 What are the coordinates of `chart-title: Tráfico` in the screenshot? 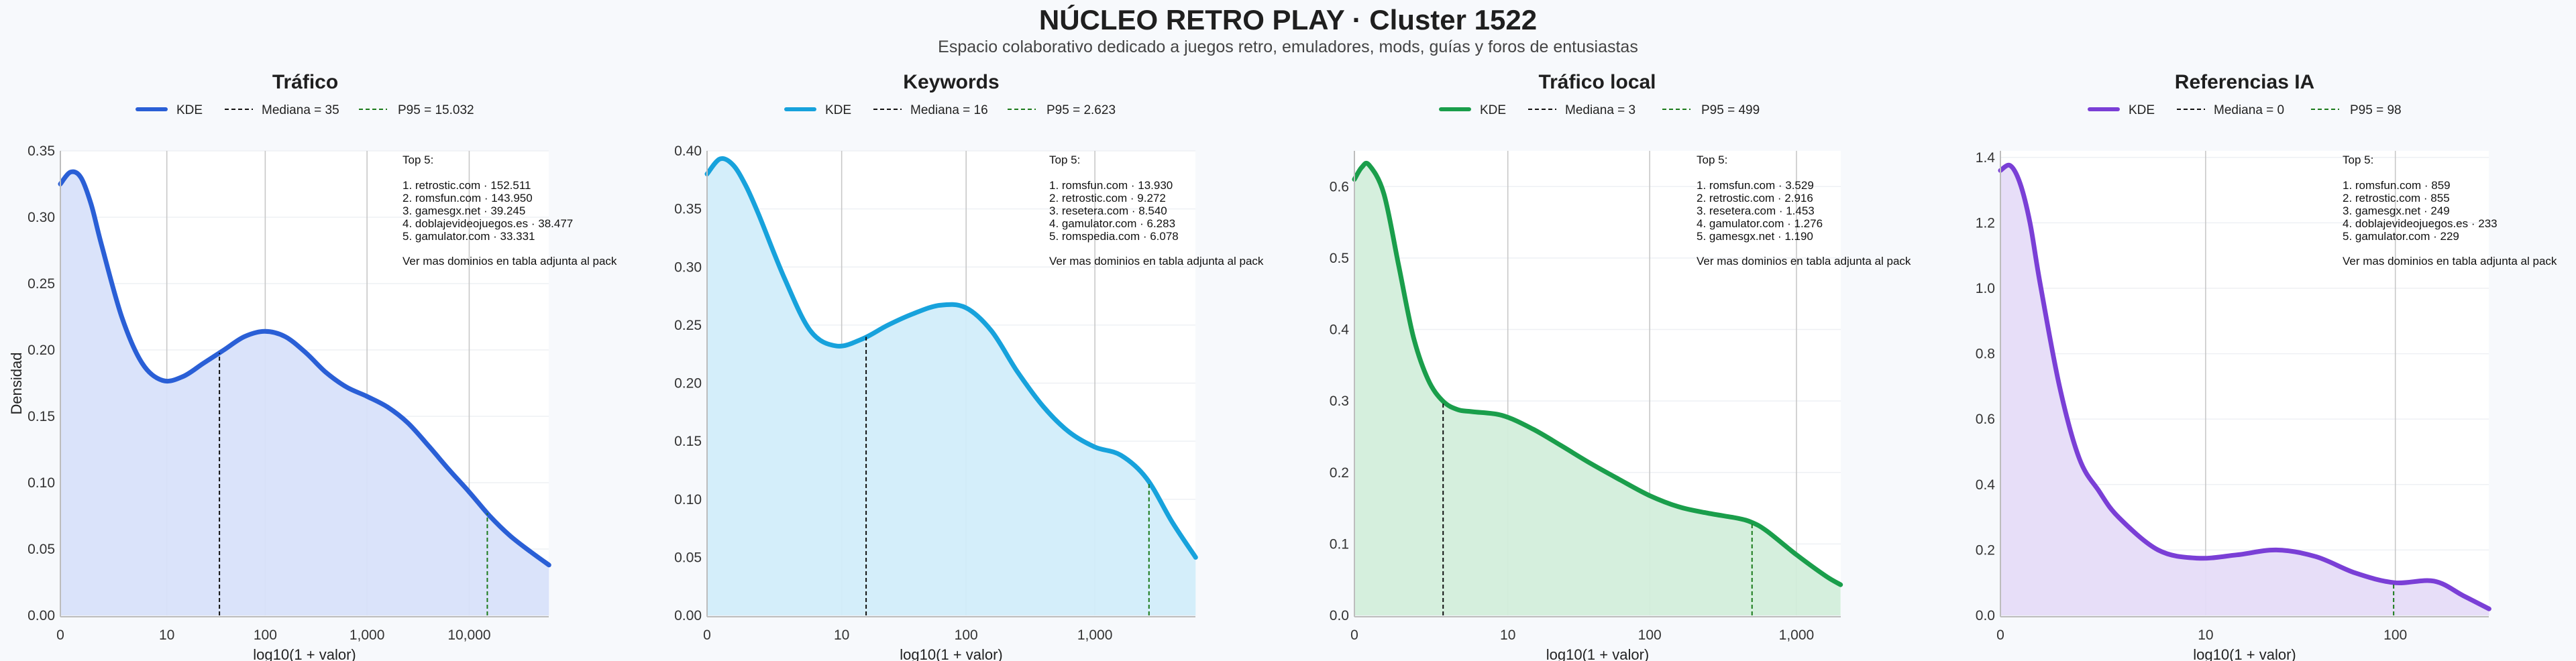 It's located at (305, 82).